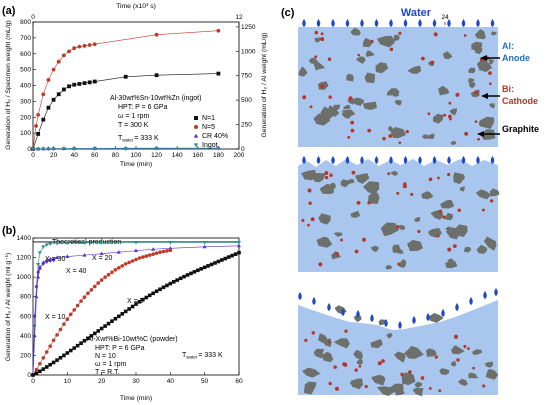  I want to click on series-label-x10: X = 10, so click(55, 317).